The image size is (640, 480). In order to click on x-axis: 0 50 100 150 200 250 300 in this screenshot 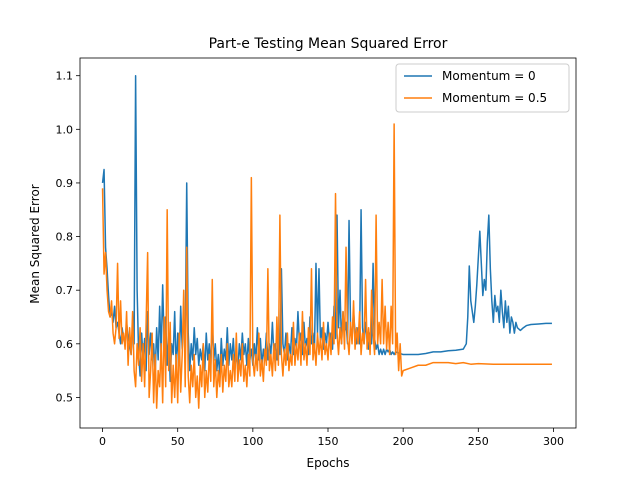, I will do `click(331, 438)`.